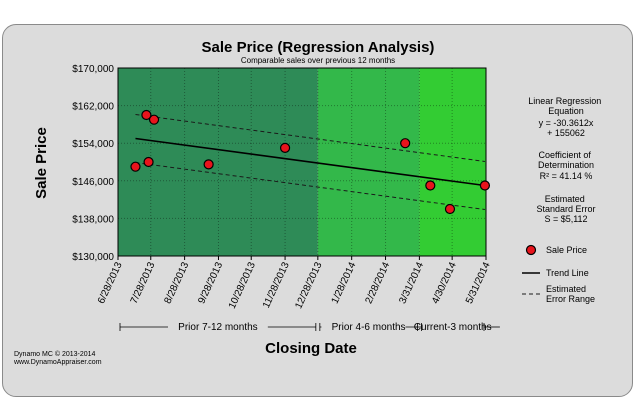 This screenshot has width=636, height=400. I want to click on footer-website: www.DynamoAppraiser.com, so click(57, 362).